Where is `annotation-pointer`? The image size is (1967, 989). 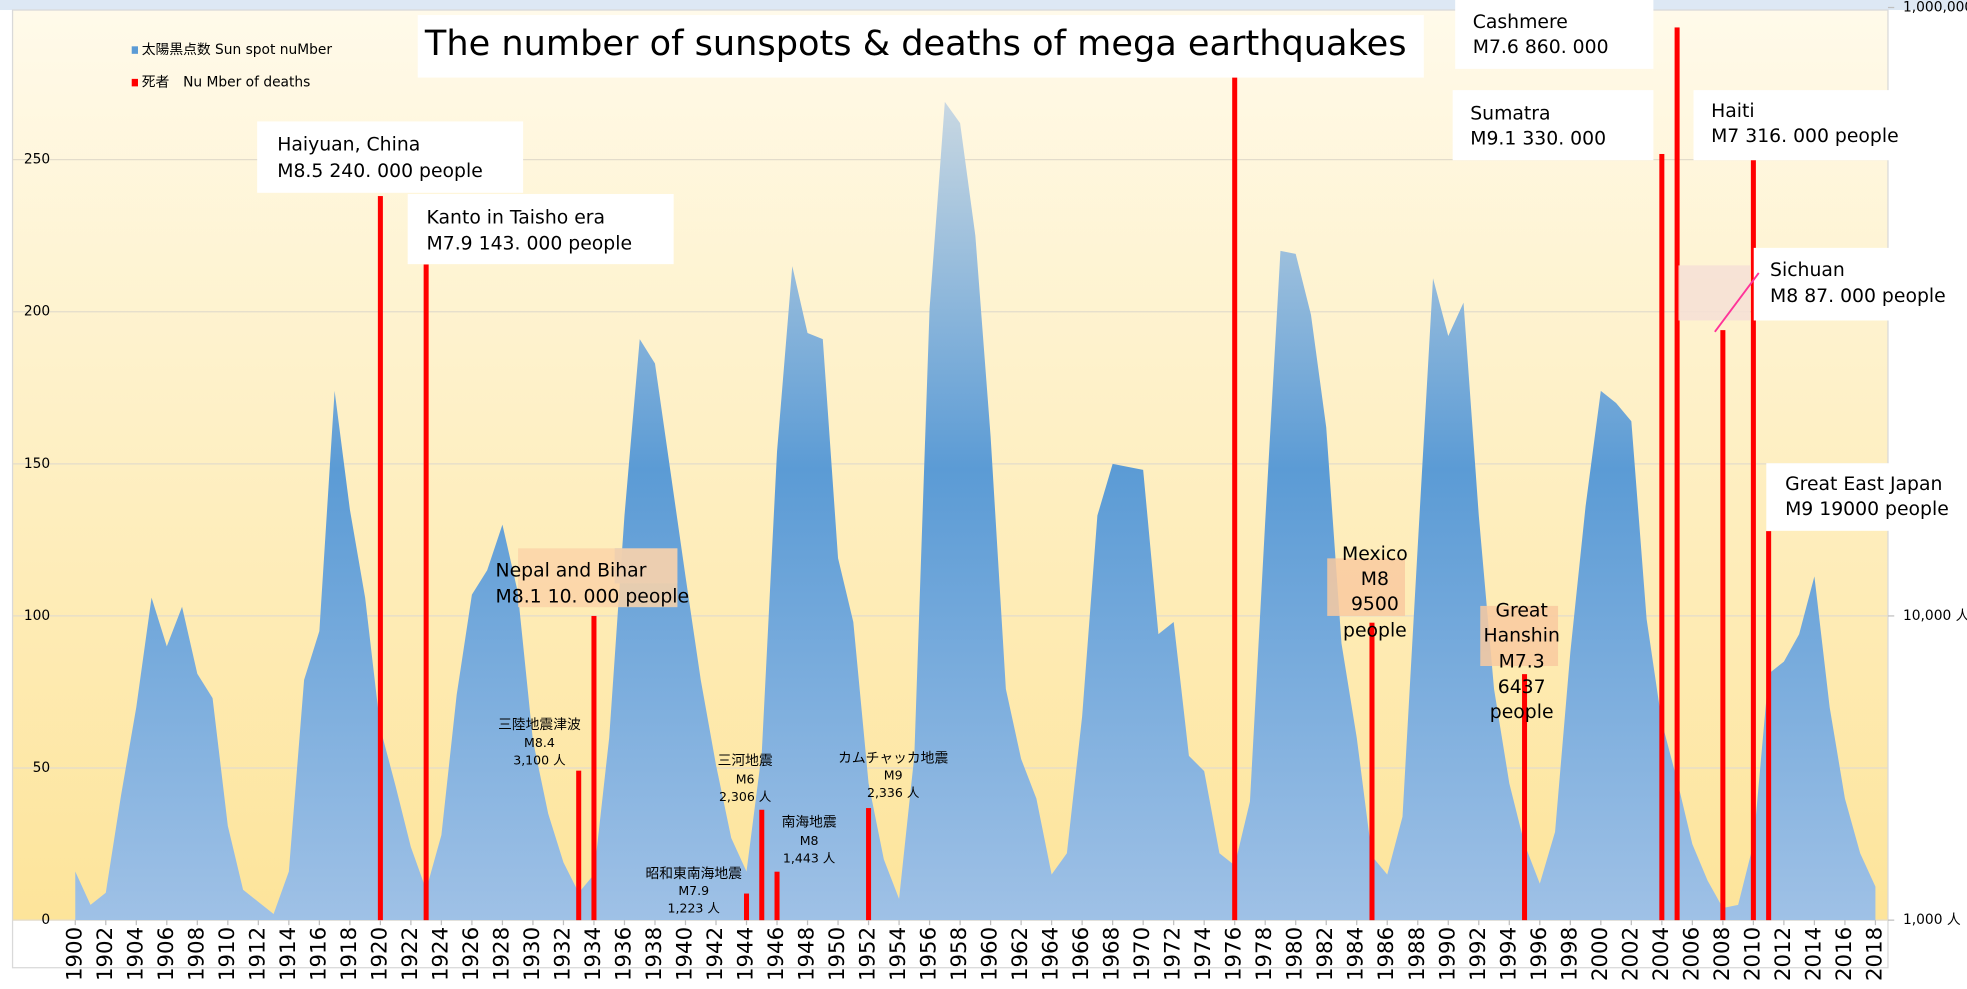 annotation-pointer is located at coordinates (1737, 302).